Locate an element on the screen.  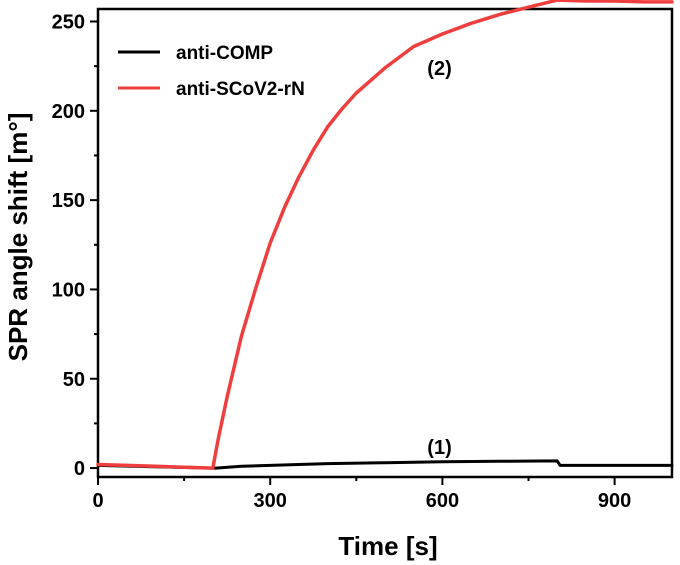
y-tick-label: 150 is located at coordinates (68, 201).